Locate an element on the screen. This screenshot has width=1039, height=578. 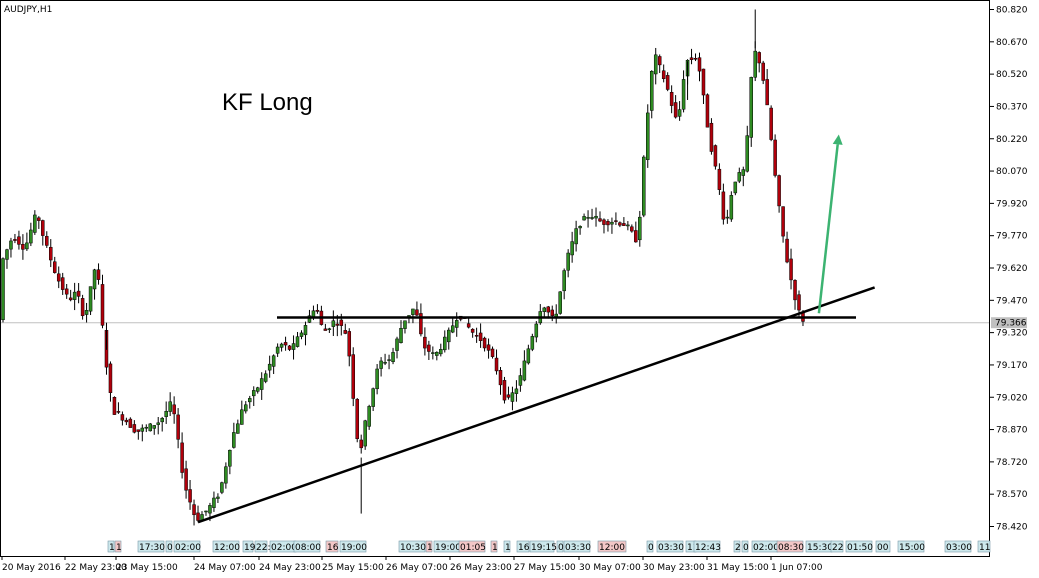
event-label: 00 is located at coordinates (883, 548).